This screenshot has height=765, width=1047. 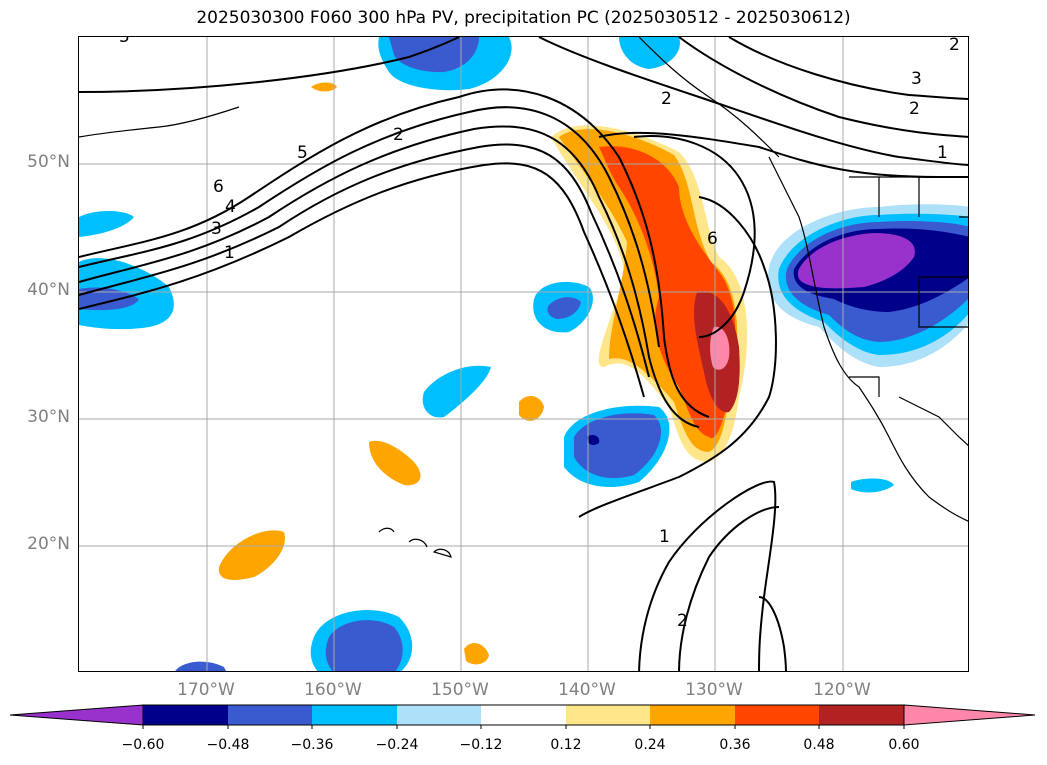 I want to click on contour-label: 4, so click(x=230, y=207).